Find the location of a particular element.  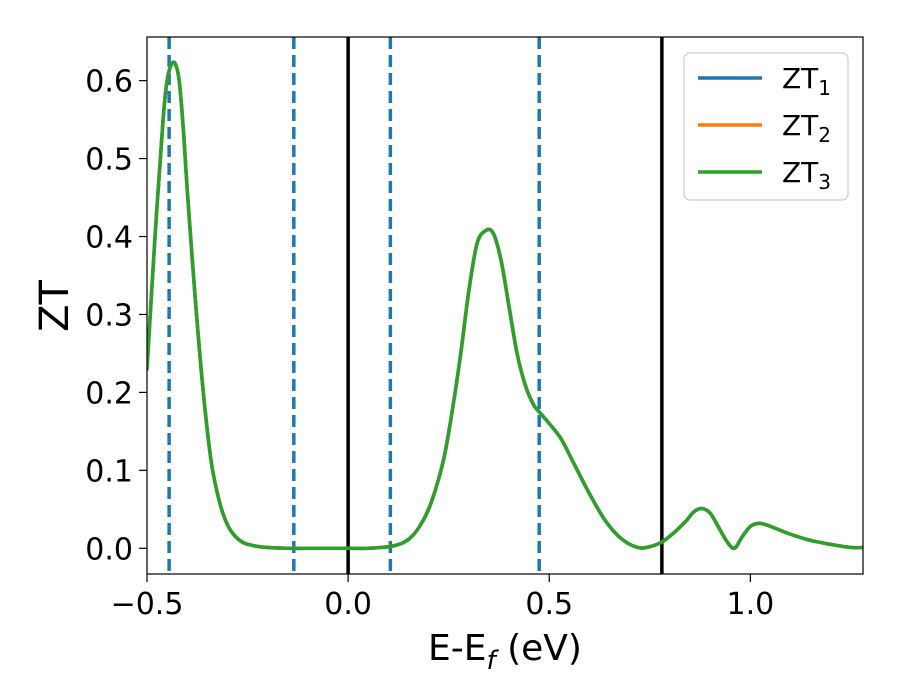

y-axis-label: ZT is located at coordinates (55, 306).